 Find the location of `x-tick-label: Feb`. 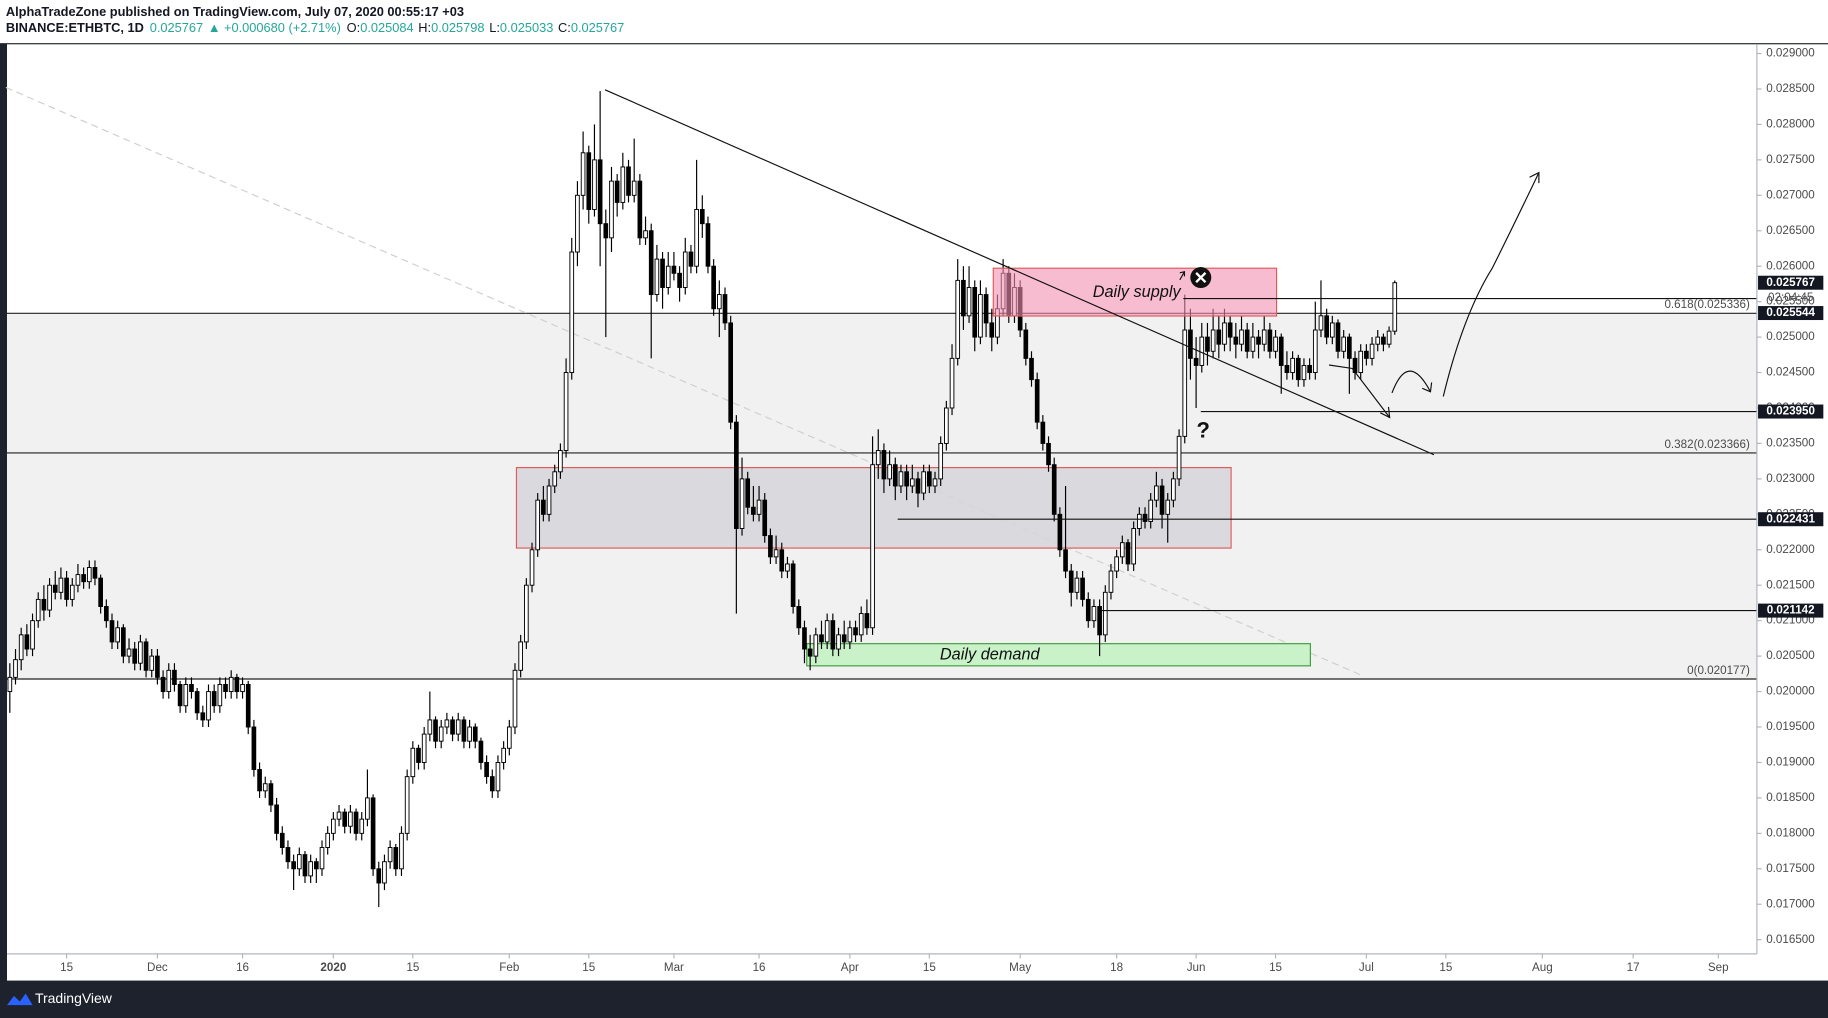

x-tick-label: Feb is located at coordinates (509, 967).